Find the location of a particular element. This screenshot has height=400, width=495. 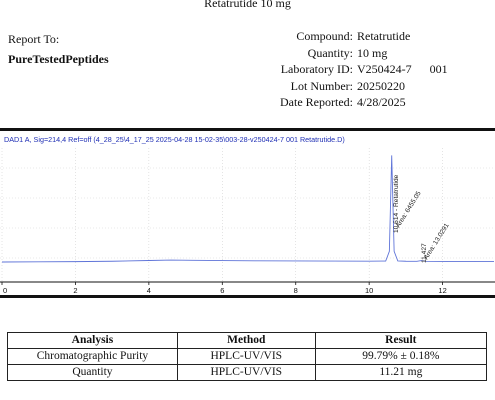

info-value: 10 mg is located at coordinates (372, 52).